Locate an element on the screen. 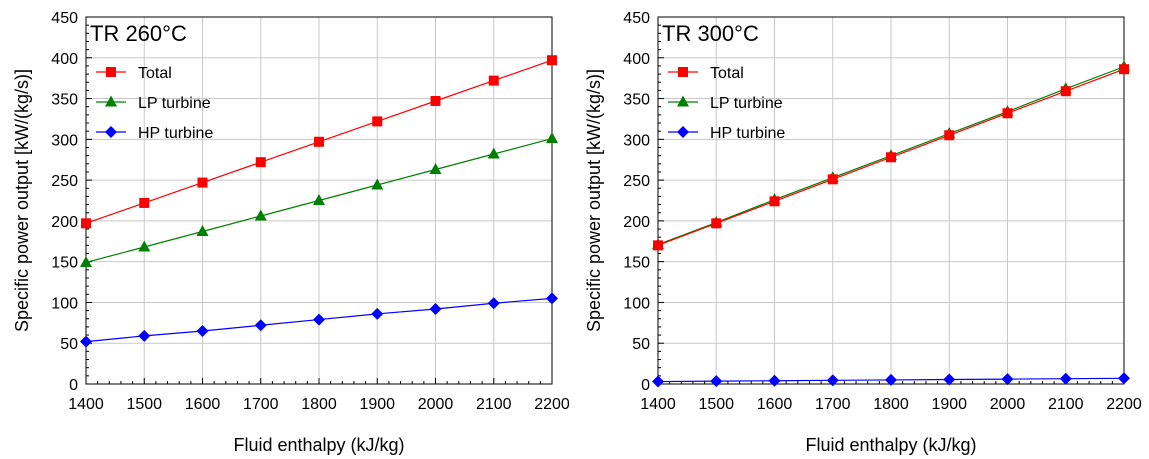 The image size is (1149, 459). x-tick-label: 1700 is located at coordinates (833, 404).